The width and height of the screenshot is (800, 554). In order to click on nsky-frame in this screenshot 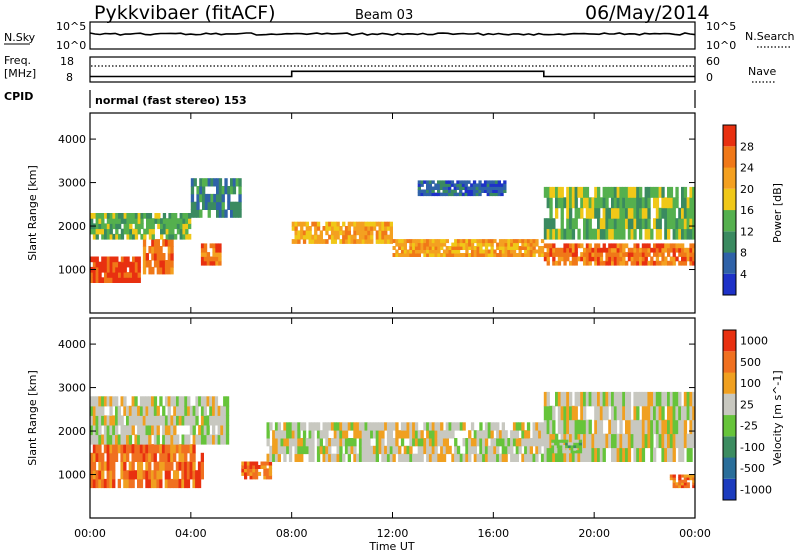, I will do `click(392, 35)`.